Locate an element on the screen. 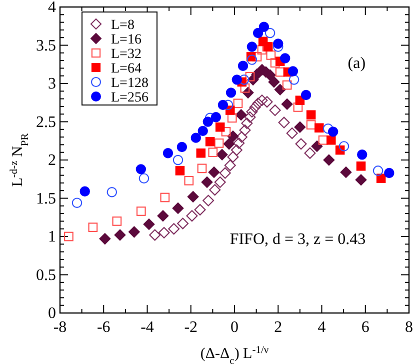 This screenshot has width=415, height=364. x-tick-label: -6 is located at coordinates (103, 327).